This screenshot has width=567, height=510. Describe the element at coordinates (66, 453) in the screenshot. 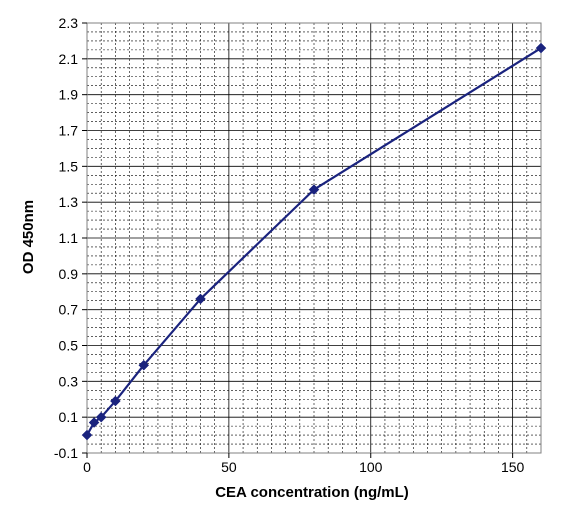

I see `y-tick-label: -0.1` at that location.